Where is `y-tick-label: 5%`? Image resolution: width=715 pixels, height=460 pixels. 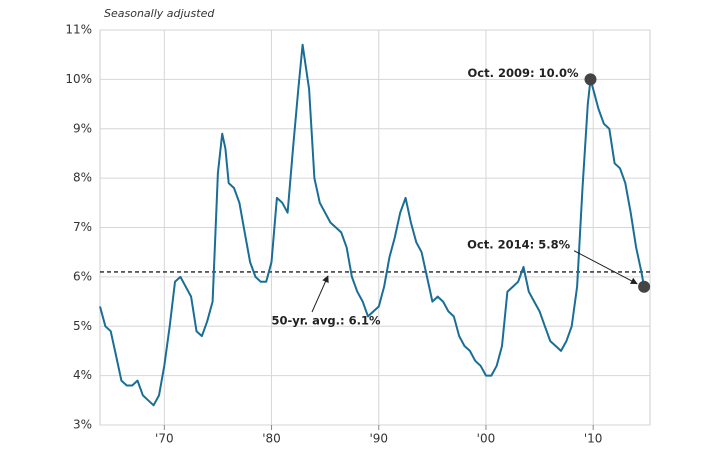
y-tick-label: 5% is located at coordinates (82, 326).